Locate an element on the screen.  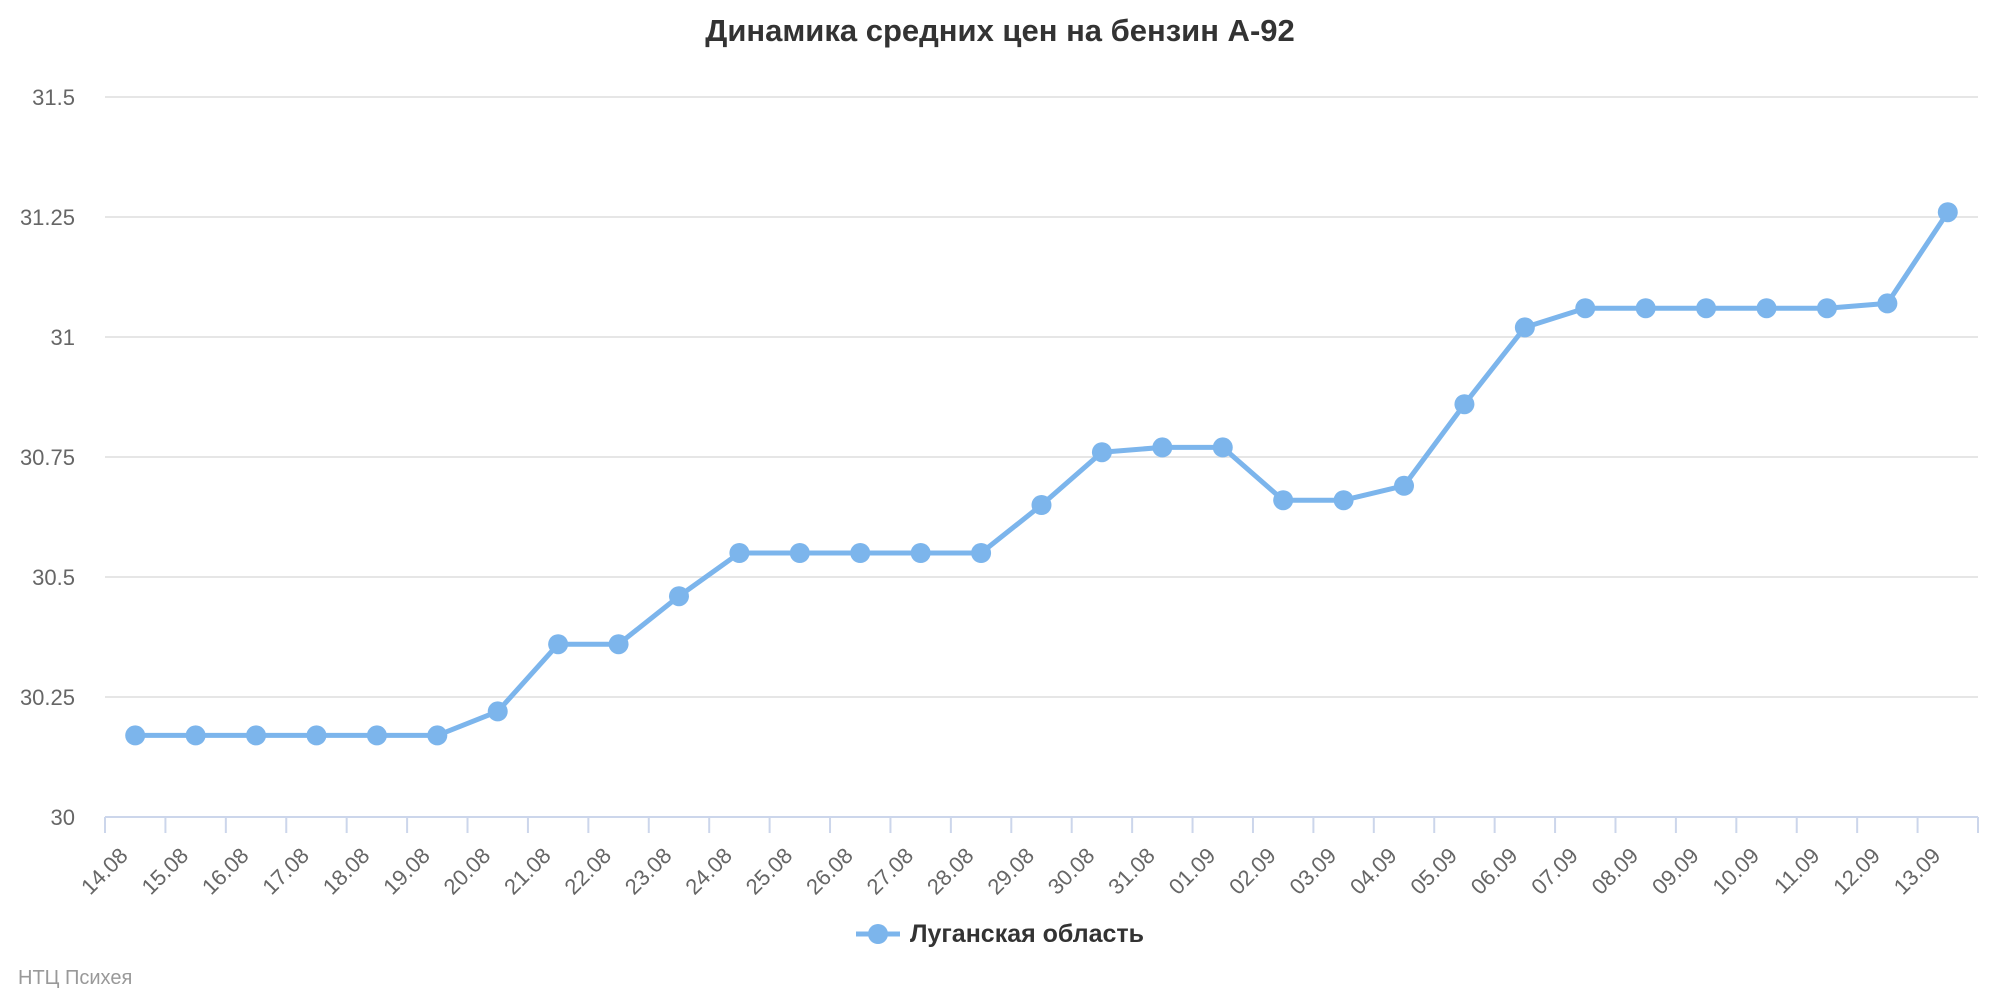
x-axis-tick-label: 10.09 is located at coordinates (1735, 871).